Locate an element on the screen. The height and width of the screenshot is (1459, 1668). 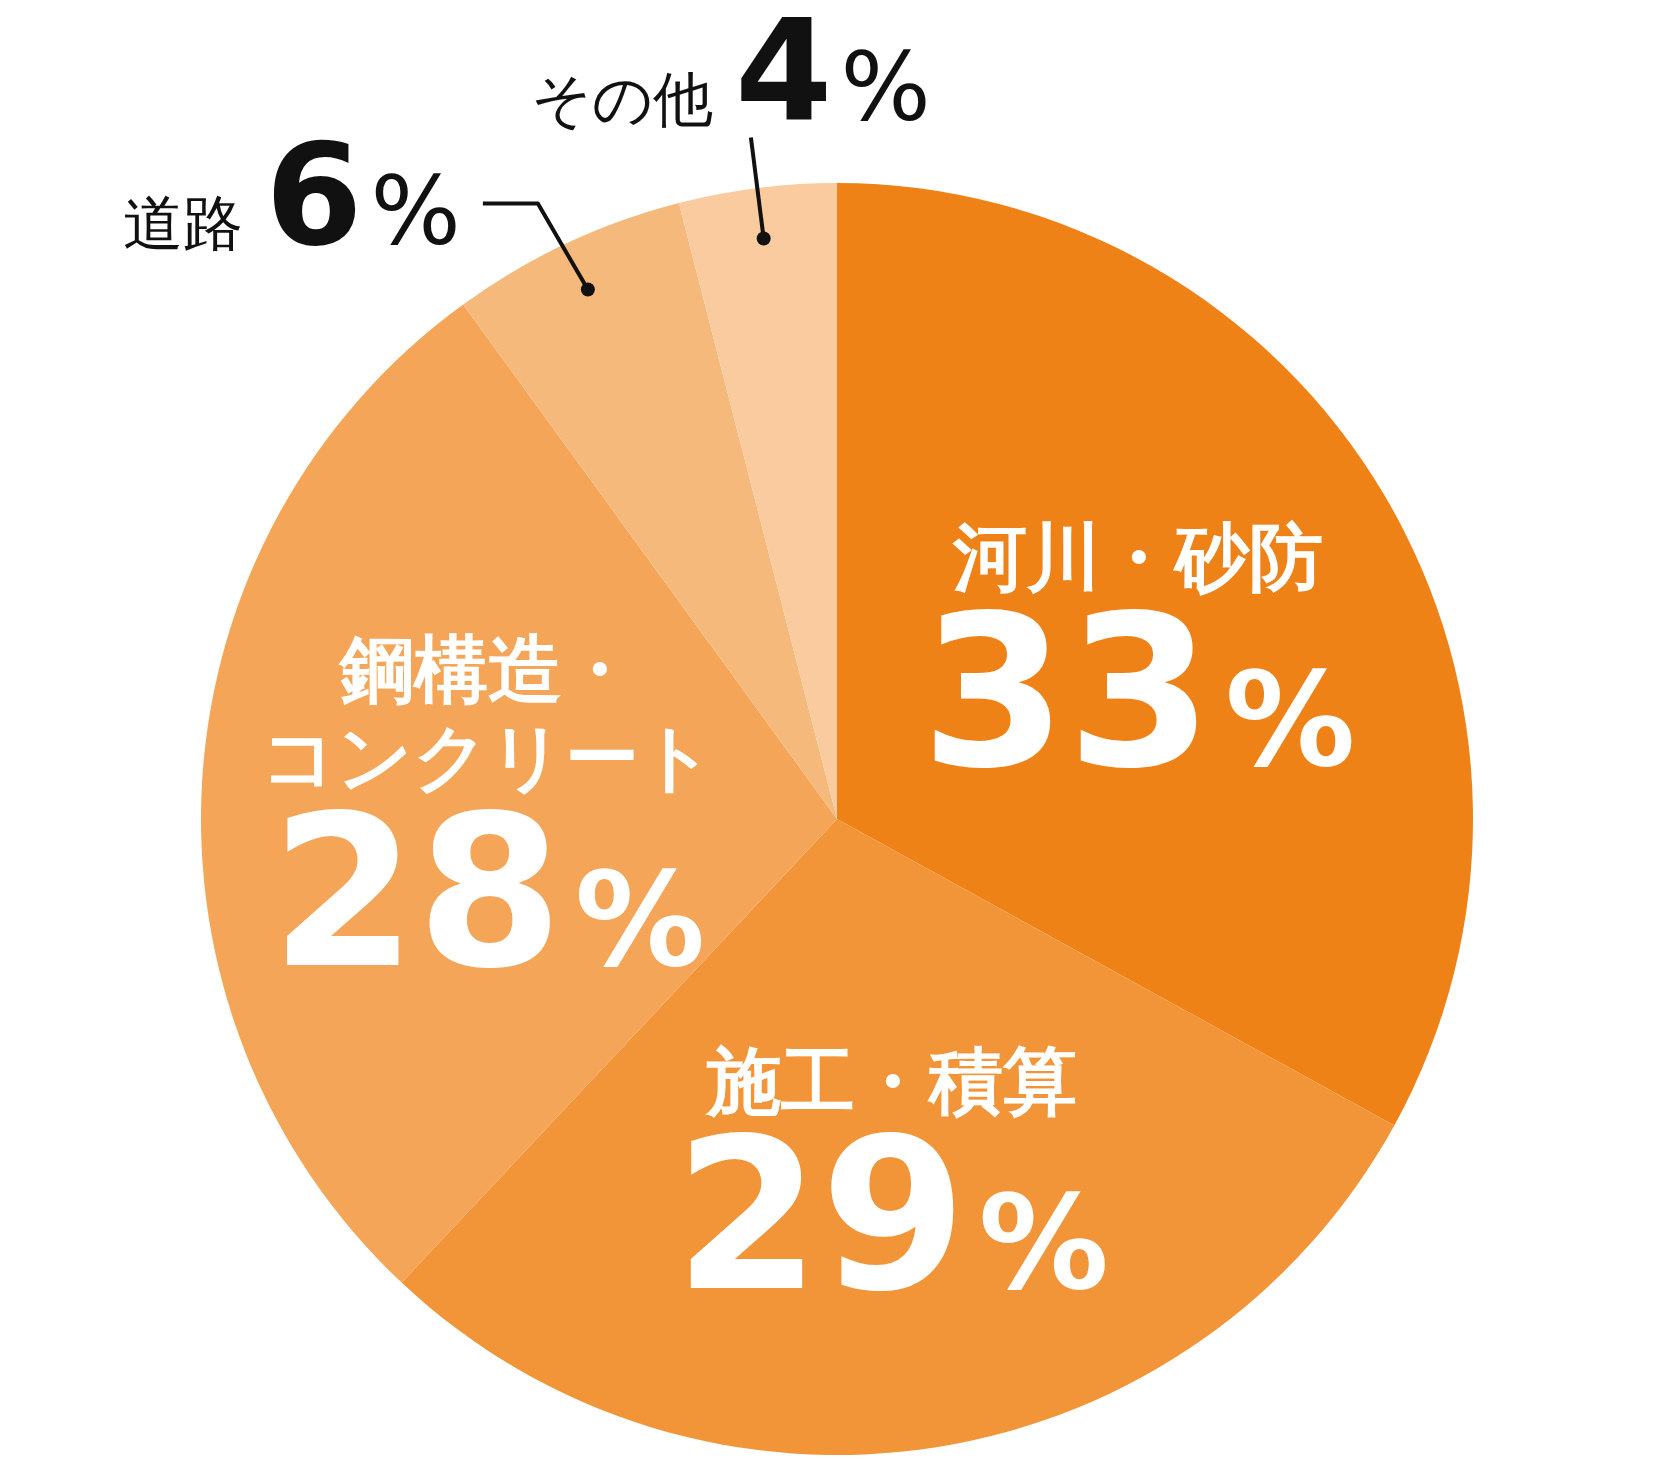
data-label: 4% is located at coordinates (833, 76).